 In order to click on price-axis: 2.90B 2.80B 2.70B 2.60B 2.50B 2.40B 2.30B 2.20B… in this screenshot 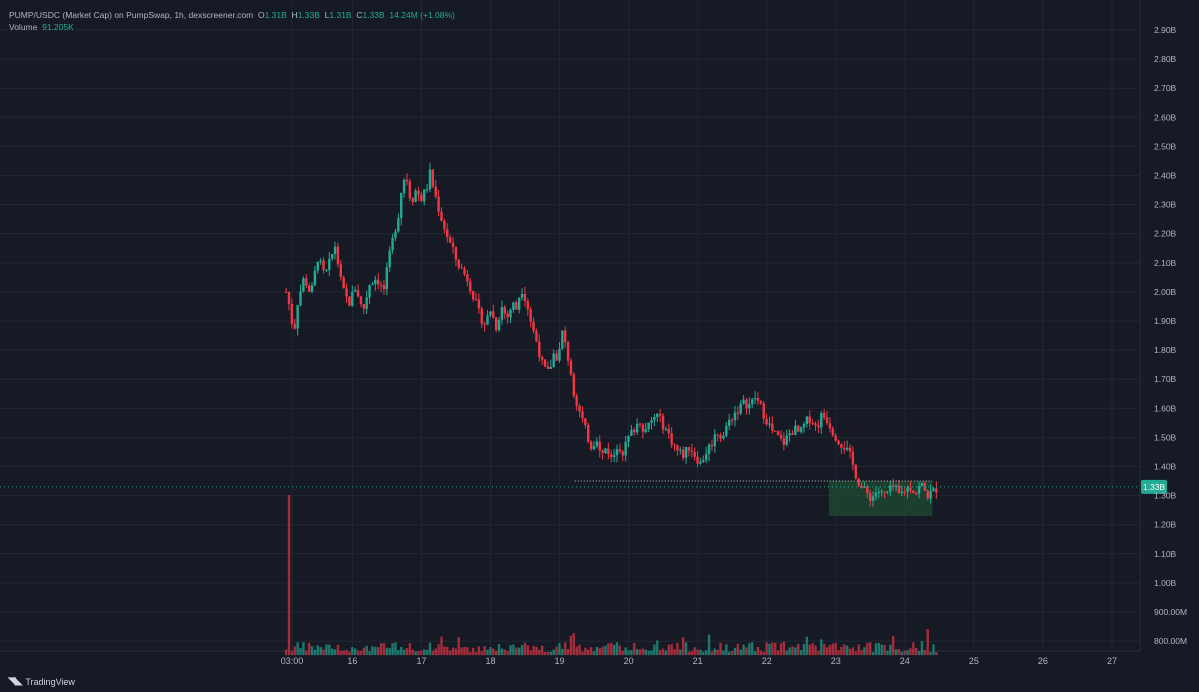, I will do `click(1170, 335)`.